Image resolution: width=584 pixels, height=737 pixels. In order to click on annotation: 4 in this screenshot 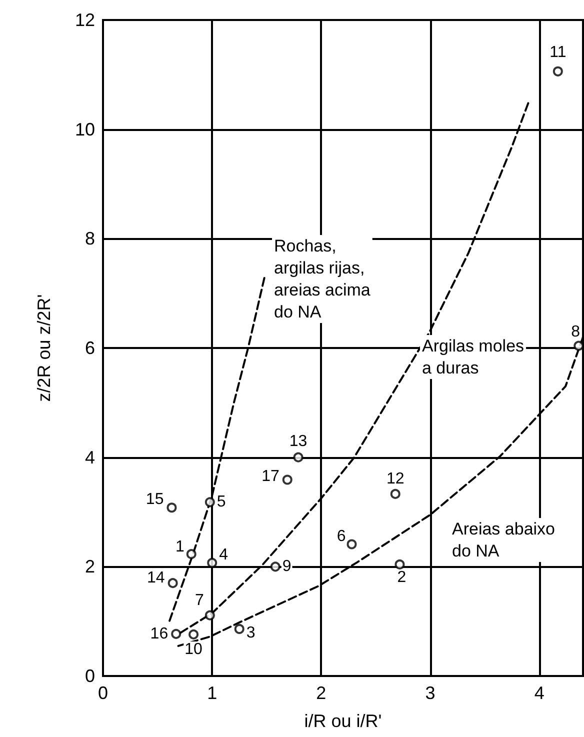, I will do `click(223, 555)`.